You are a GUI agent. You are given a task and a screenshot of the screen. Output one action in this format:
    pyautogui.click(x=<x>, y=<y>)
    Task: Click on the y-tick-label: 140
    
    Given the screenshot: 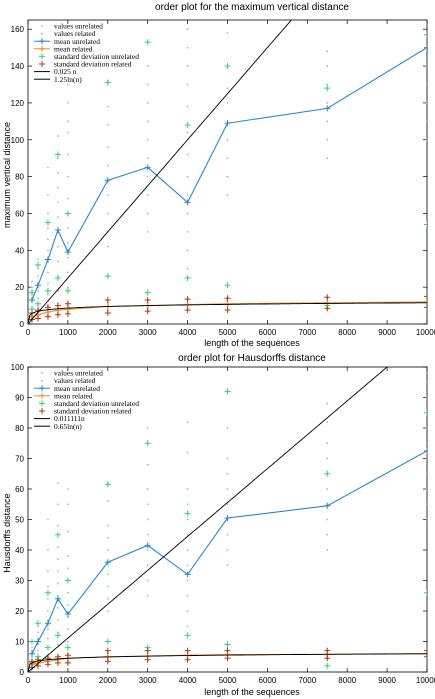 What is the action you would take?
    pyautogui.click(x=18, y=66)
    